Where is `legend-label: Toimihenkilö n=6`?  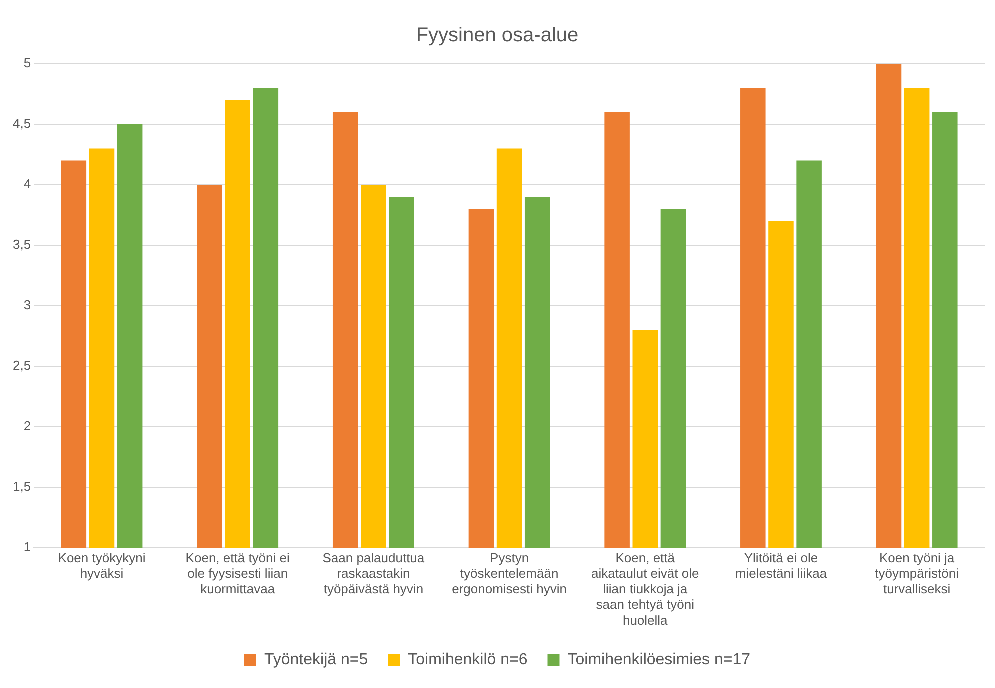
legend-label: Toimihenkilö n=6 is located at coordinates (468, 659).